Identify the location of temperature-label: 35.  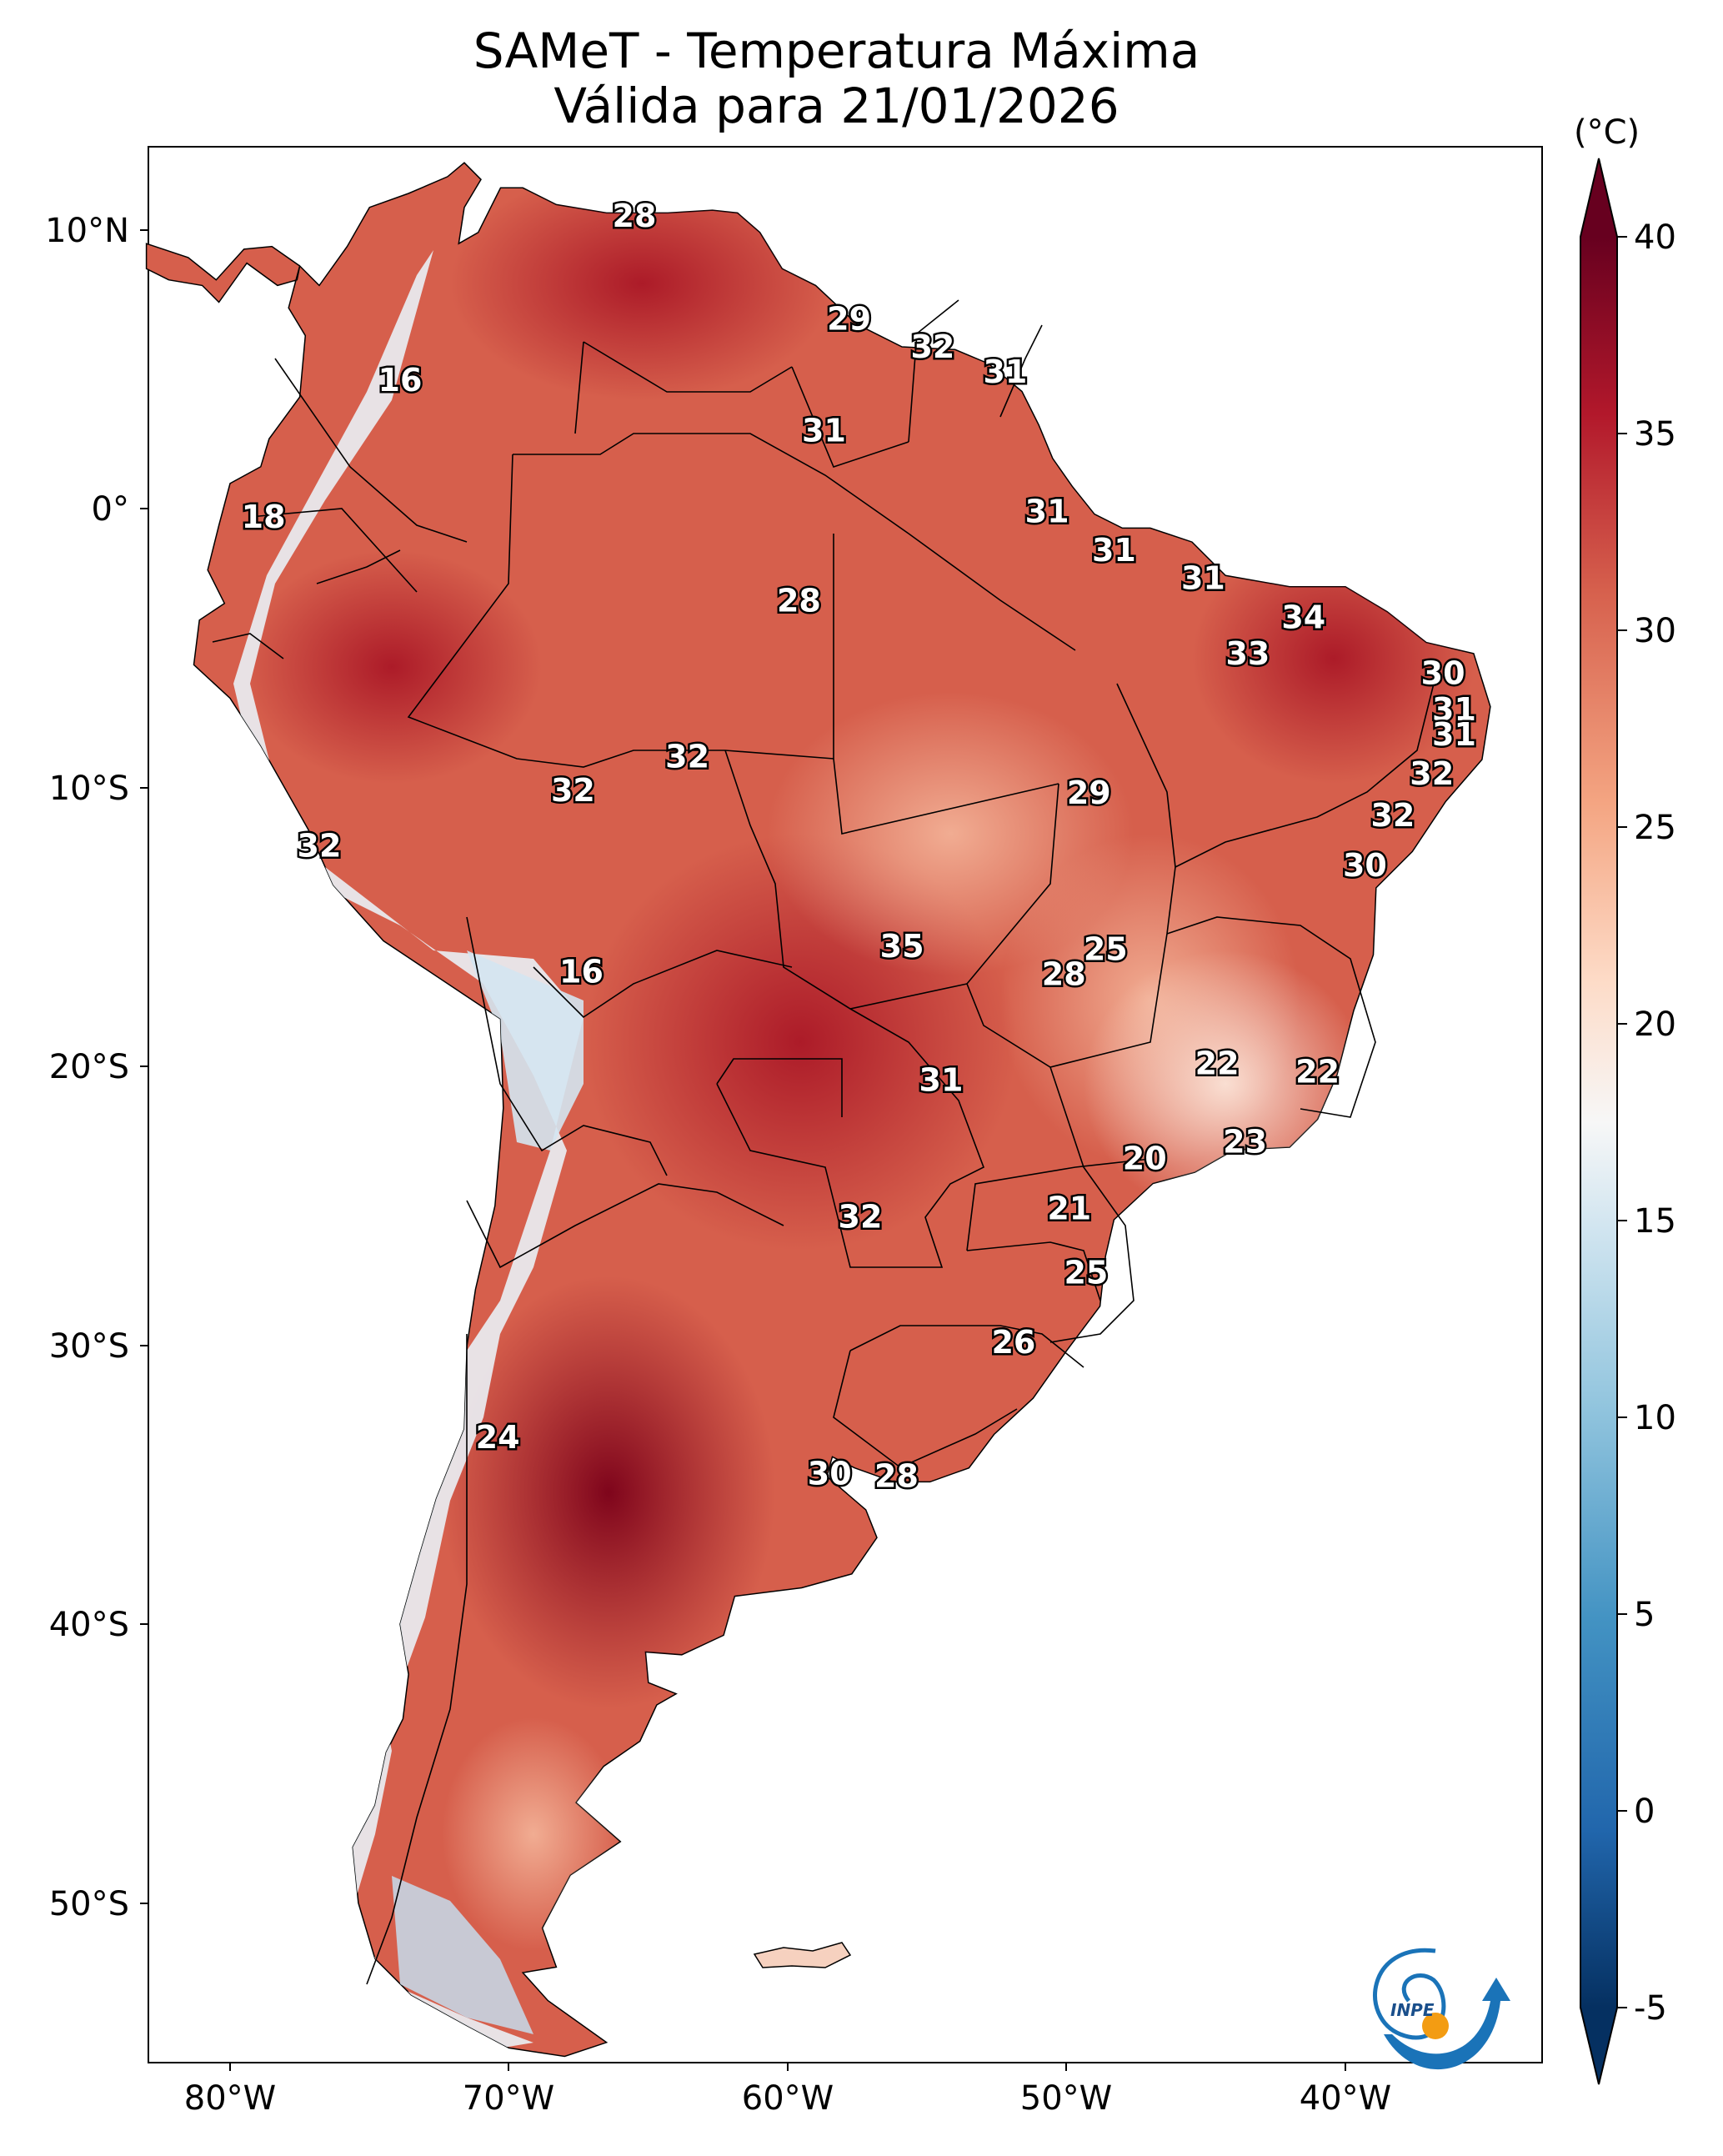
(902, 946).